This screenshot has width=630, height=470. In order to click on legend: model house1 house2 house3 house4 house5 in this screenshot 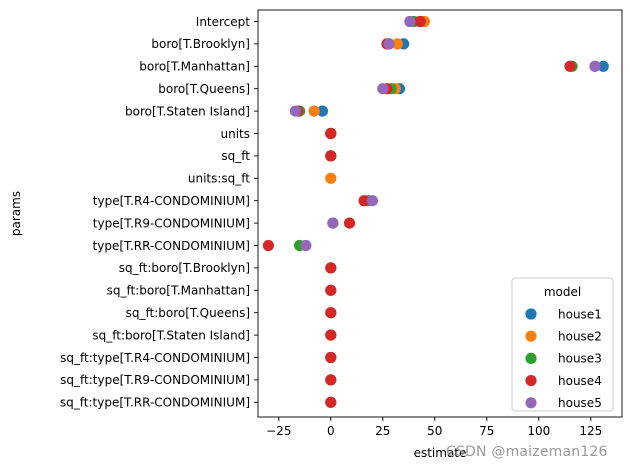, I will do `click(562, 344)`.